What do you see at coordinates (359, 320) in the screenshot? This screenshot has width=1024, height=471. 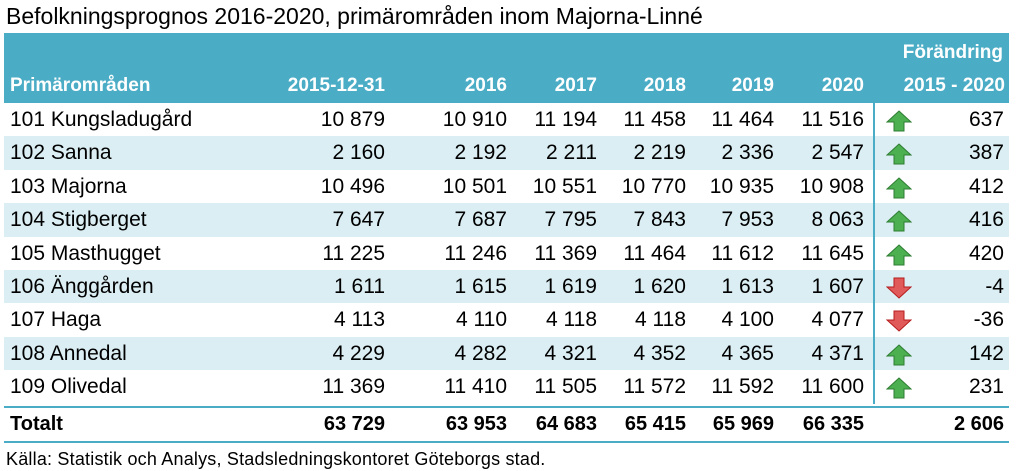 I see `cell-2015-12-31: 4 113` at bounding box center [359, 320].